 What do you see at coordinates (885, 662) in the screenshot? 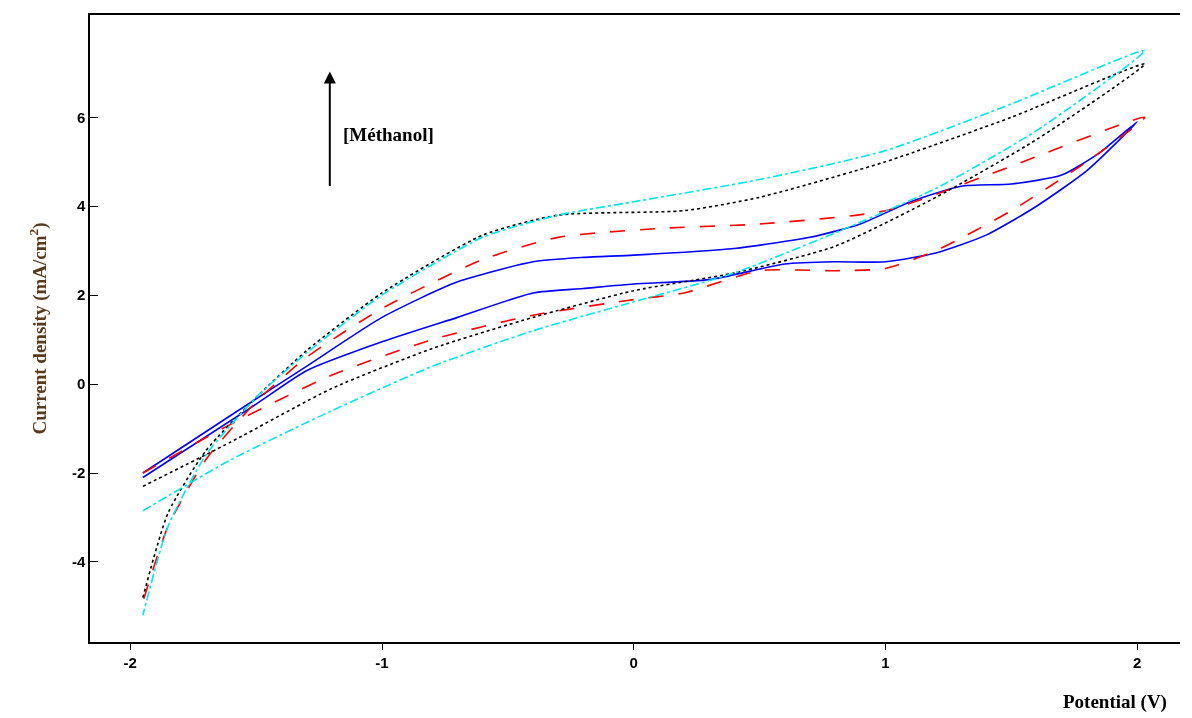
I see `x-tick-label: 1` at bounding box center [885, 662].